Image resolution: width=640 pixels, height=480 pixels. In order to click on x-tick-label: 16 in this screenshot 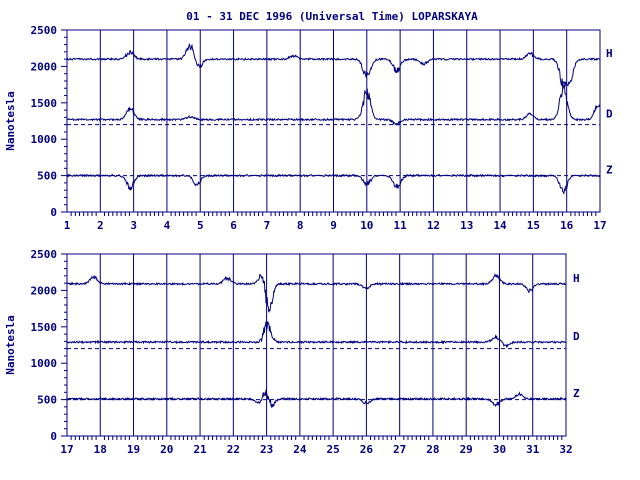, I will do `click(567, 225)`.